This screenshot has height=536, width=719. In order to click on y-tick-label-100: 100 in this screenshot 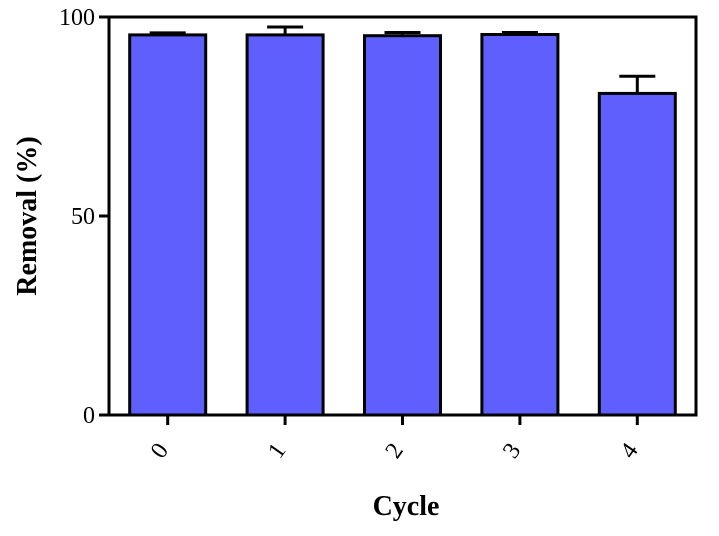, I will do `click(77, 18)`.